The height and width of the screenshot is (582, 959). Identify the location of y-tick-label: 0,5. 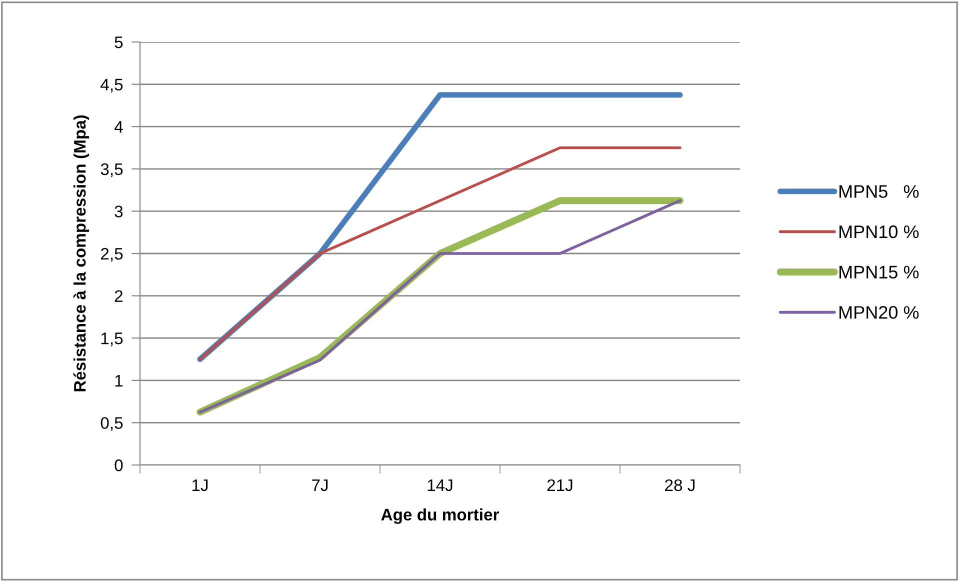
(111, 424).